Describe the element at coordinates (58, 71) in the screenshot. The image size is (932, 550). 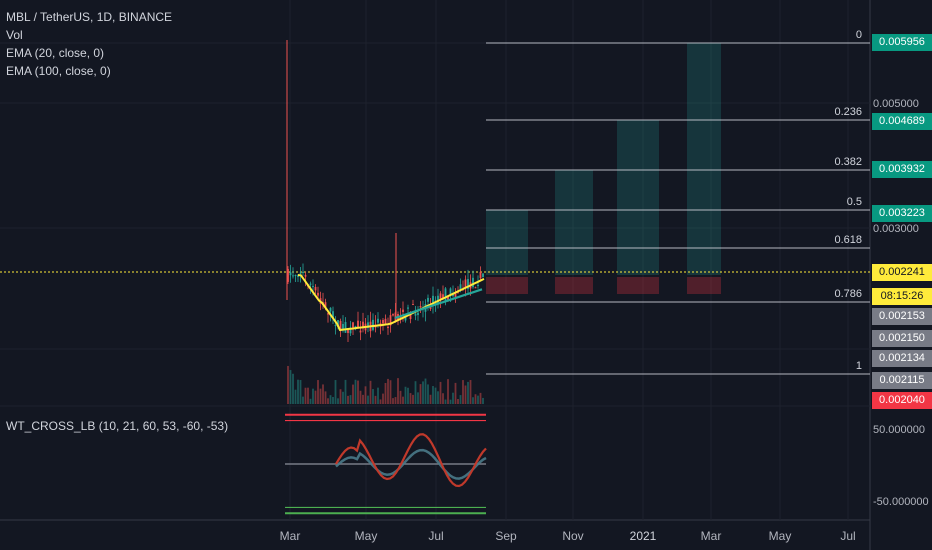
I see `legend-ema-100: EMA (100, close, 0)` at that location.